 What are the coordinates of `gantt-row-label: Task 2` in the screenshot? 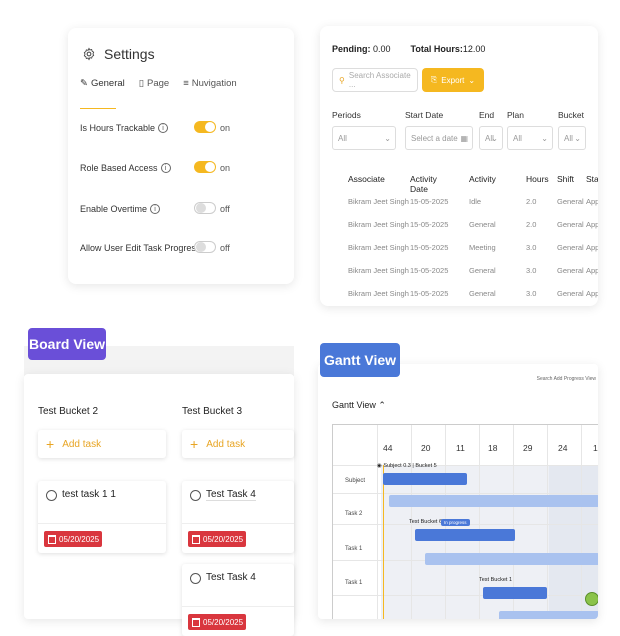 It's located at (354, 514).